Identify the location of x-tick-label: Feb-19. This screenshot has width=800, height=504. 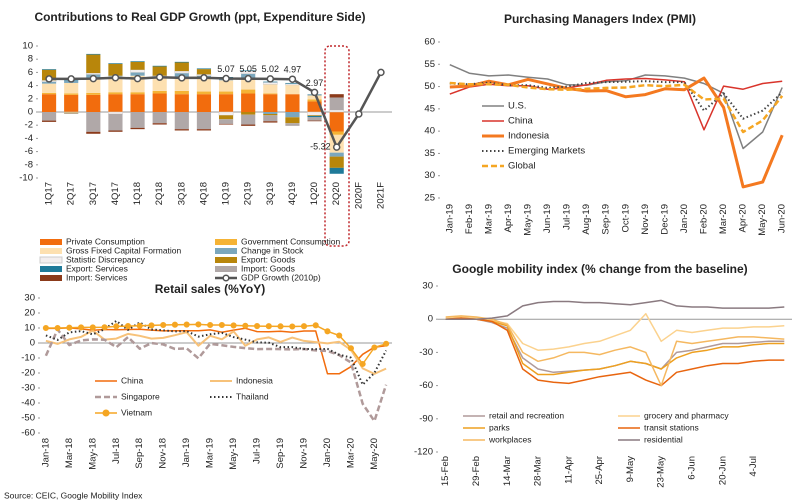
(469, 219).